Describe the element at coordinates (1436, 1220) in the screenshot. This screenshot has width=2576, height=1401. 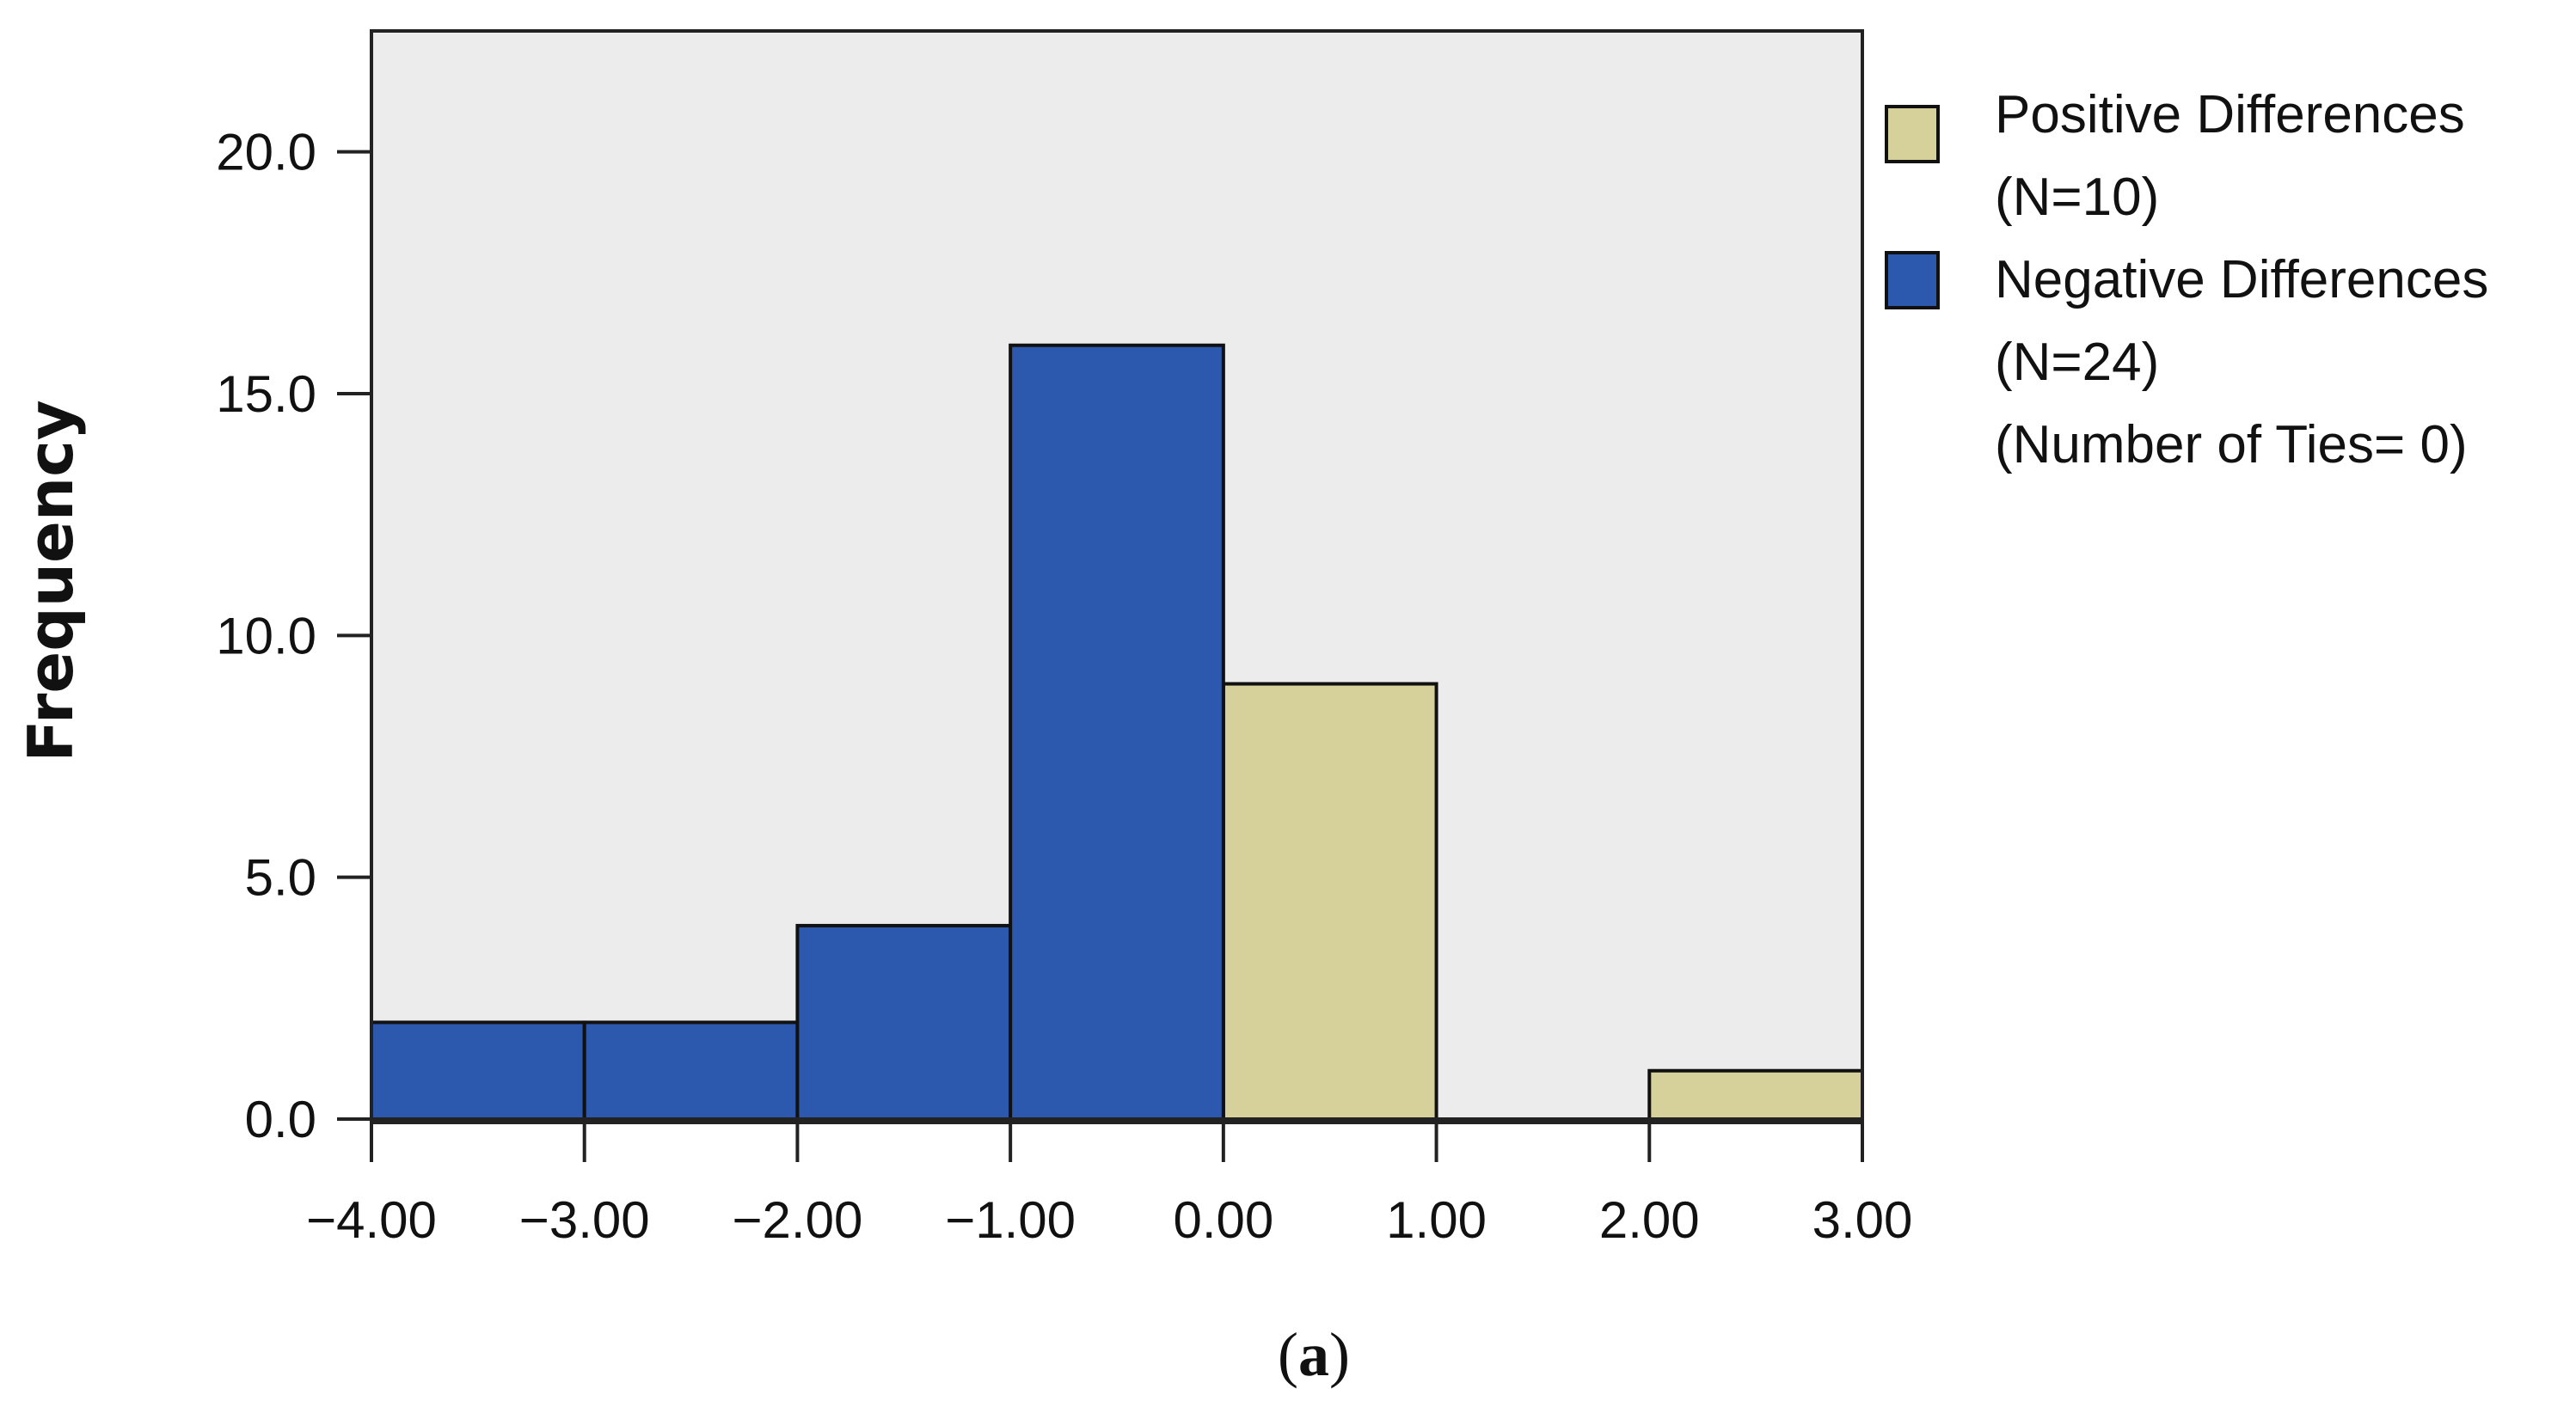
I see `x-tick-label: 1.00` at that location.